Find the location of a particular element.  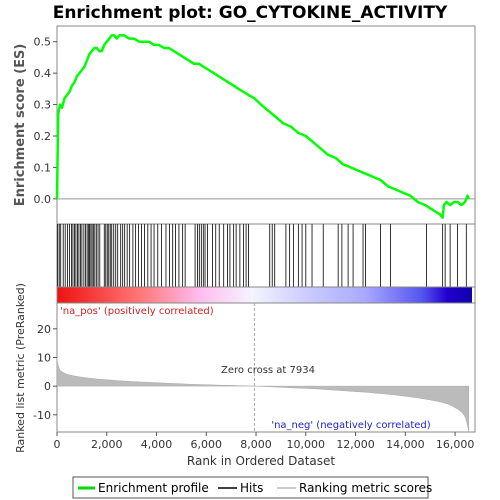

x-tick-label: 12,000 is located at coordinates (355, 444).